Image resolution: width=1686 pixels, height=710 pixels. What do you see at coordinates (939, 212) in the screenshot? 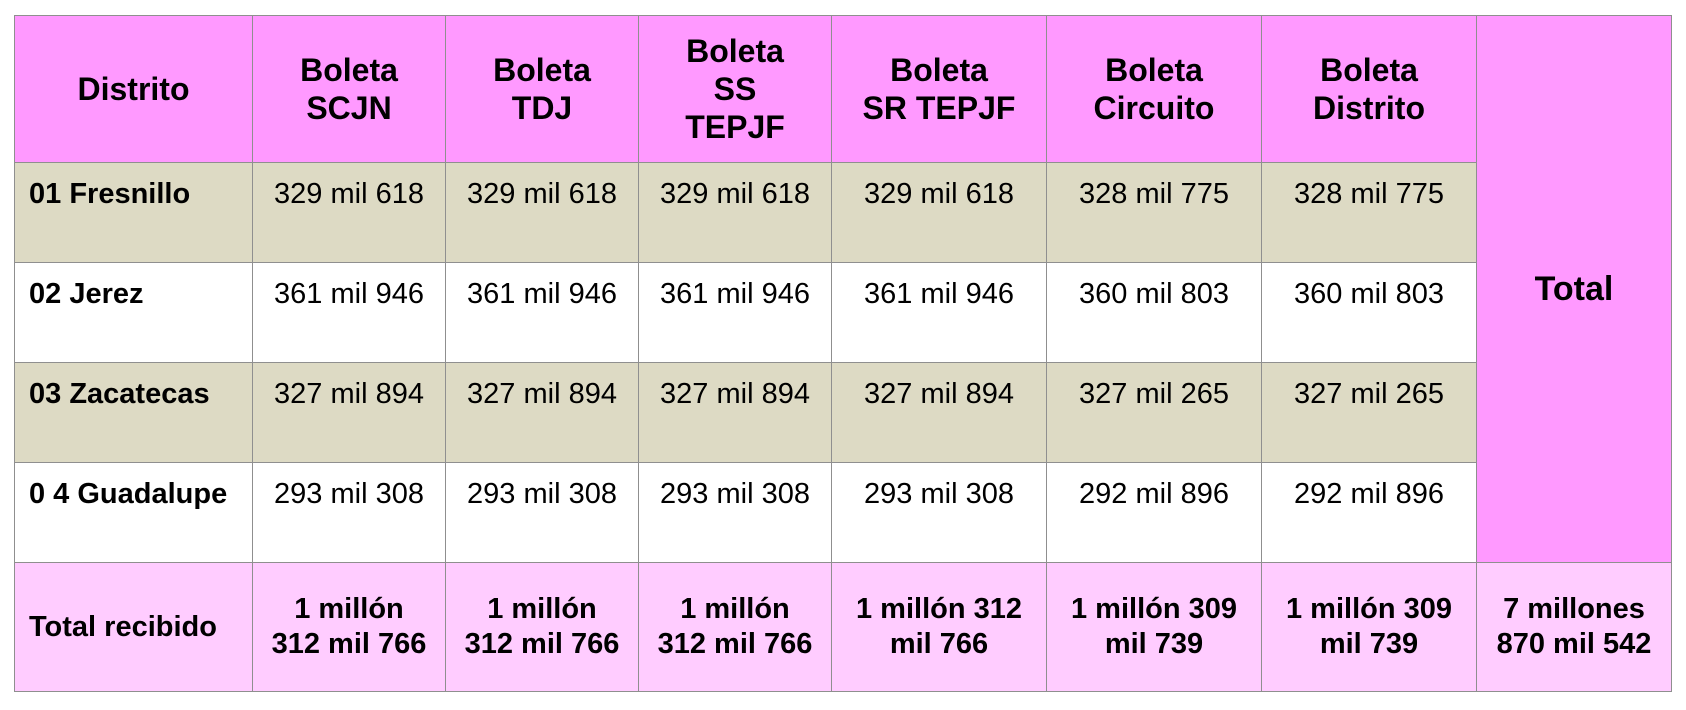
I see `cell-sr: 329 mil 618` at bounding box center [939, 212].